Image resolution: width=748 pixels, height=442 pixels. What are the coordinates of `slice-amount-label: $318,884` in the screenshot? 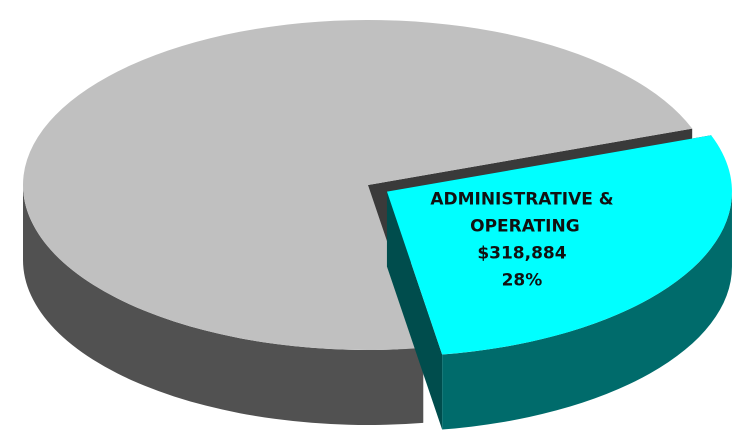 It's located at (521, 254).